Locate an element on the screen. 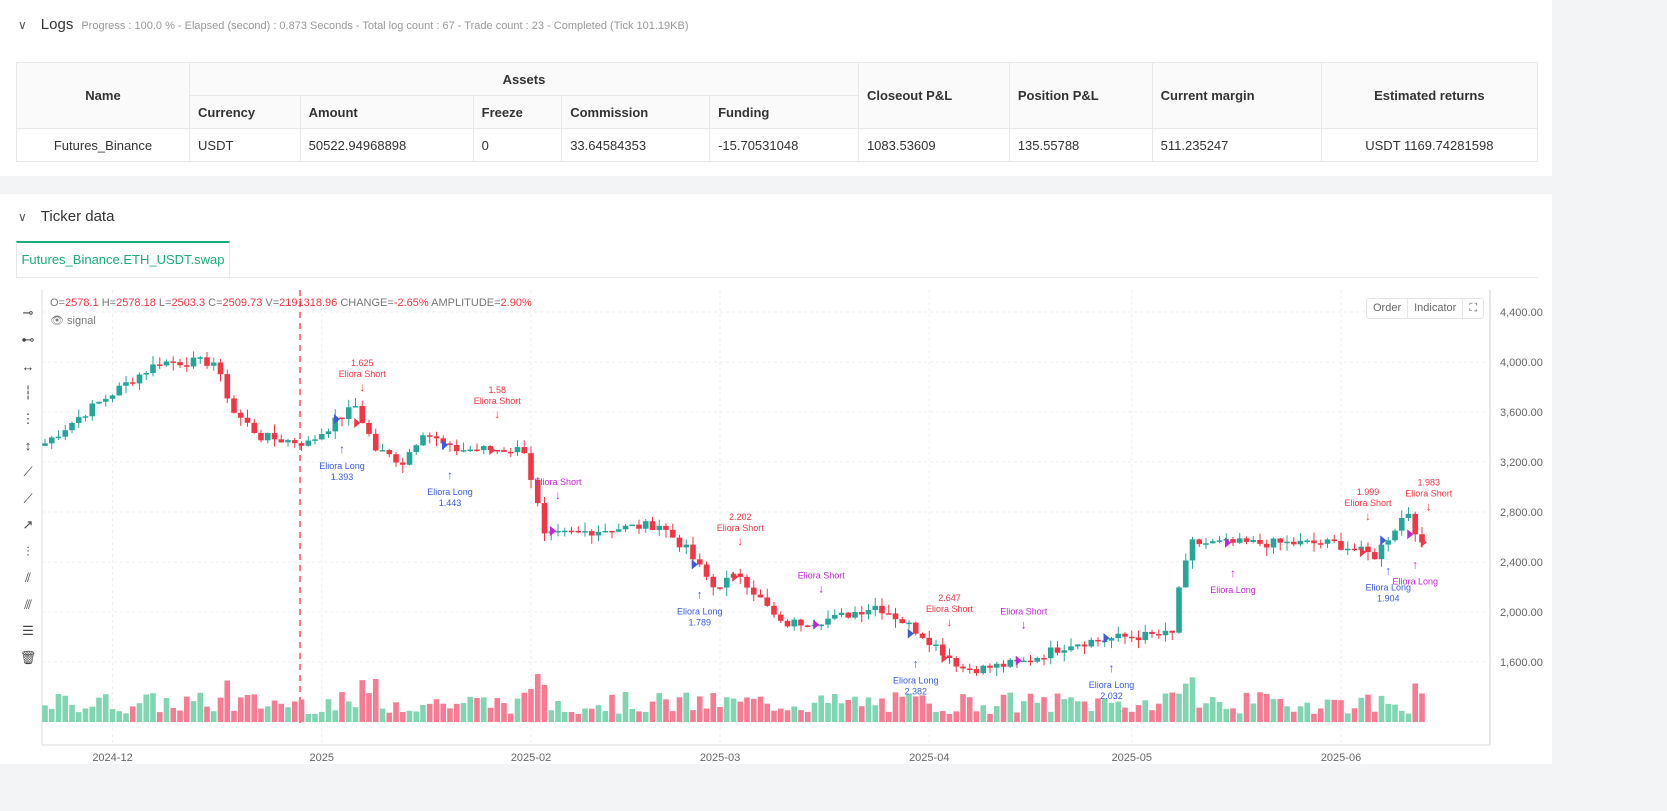 This screenshot has height=811, width=1667. ray-line-icon: ⟋ is located at coordinates (28, 498).